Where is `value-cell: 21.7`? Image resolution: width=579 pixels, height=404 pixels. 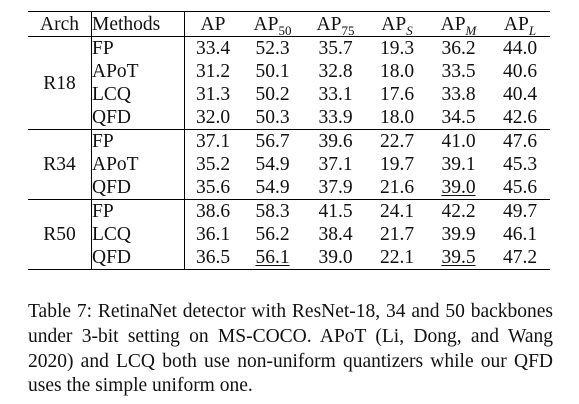
value-cell: 21.7 is located at coordinates (397, 234).